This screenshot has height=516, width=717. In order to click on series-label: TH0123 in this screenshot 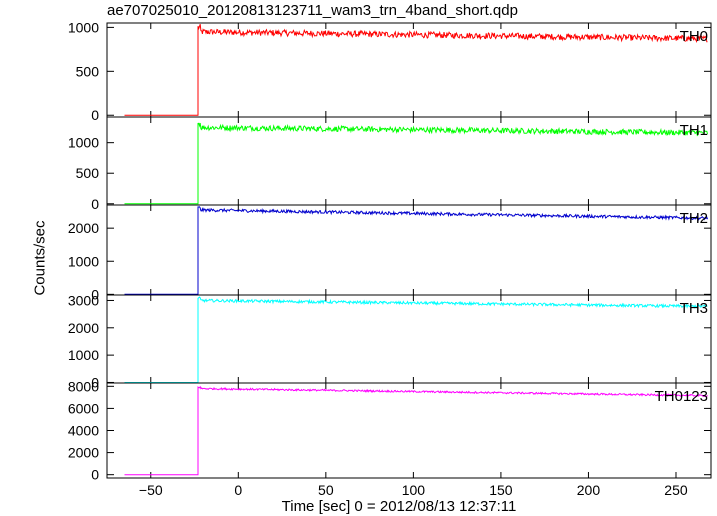, I will do `click(681, 396)`.